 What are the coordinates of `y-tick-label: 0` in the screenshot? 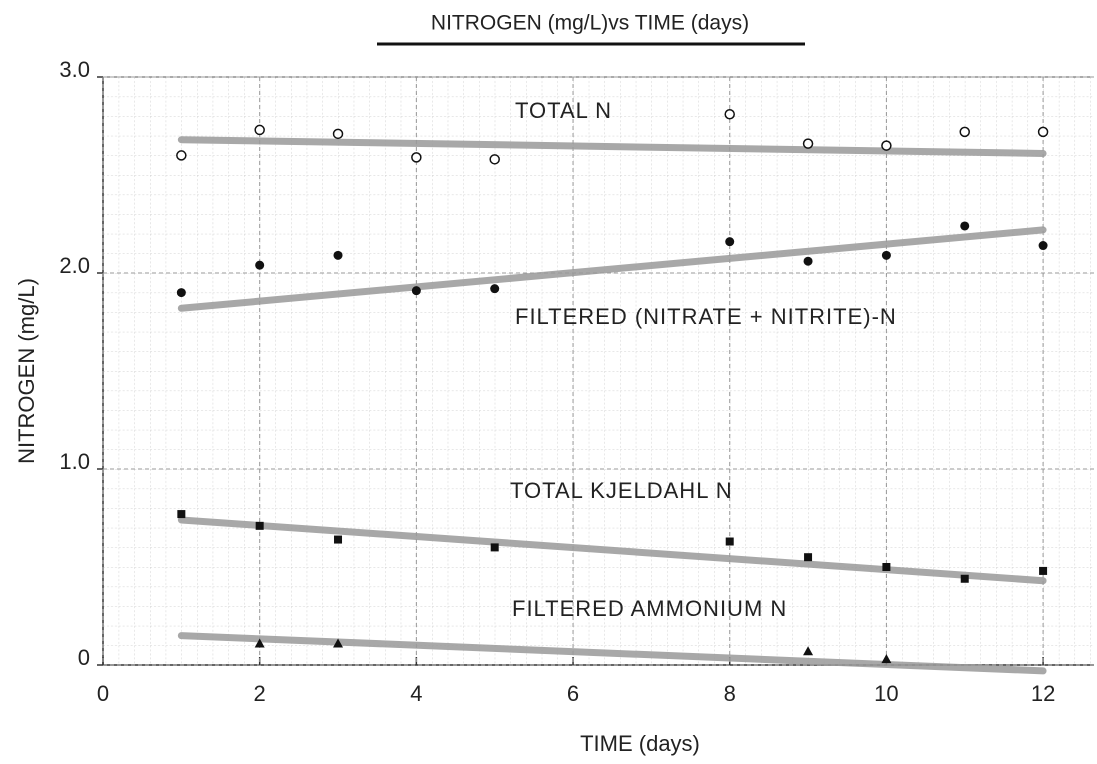 It's located at (84, 657).